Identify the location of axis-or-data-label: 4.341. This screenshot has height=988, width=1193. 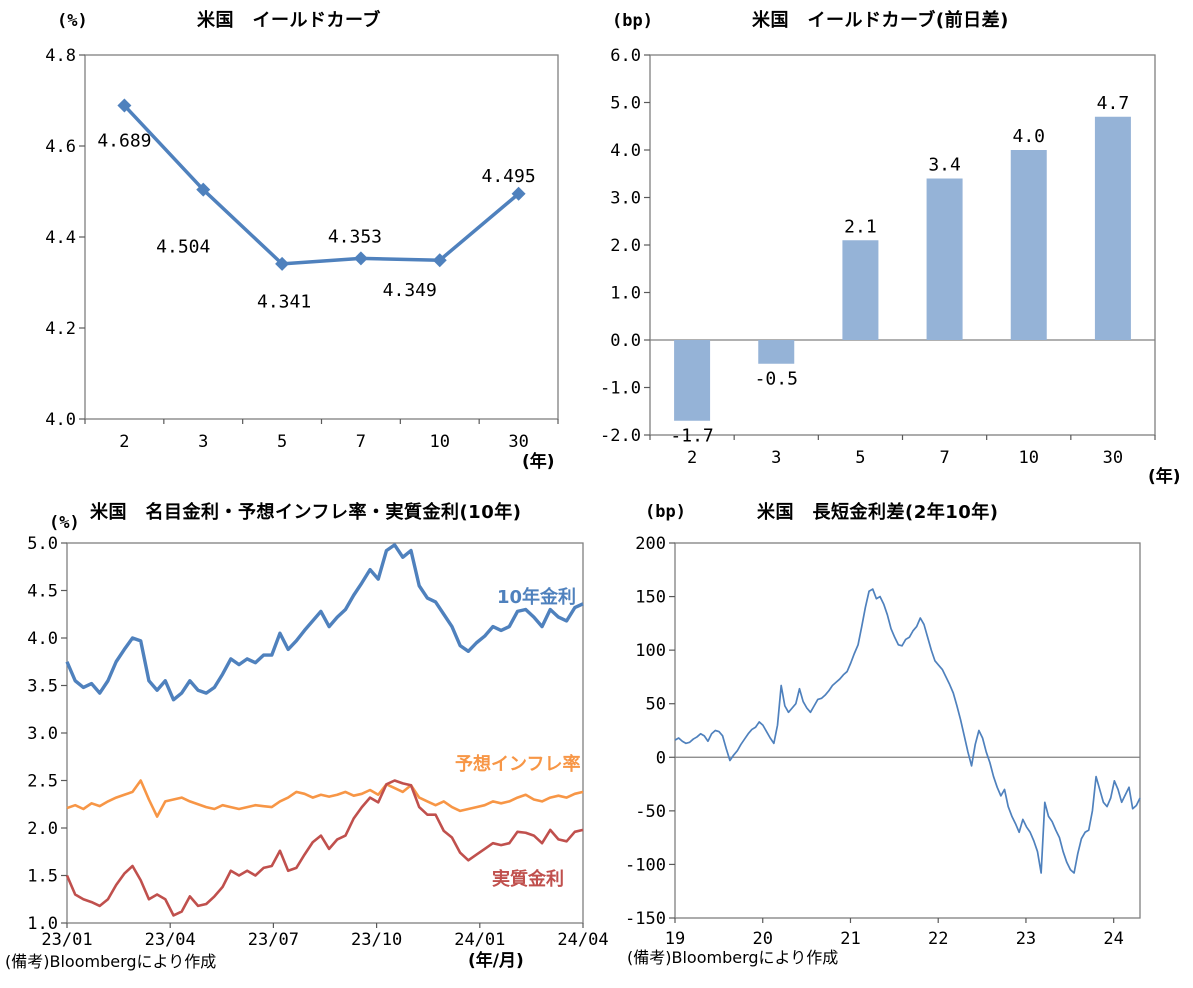
(284, 302).